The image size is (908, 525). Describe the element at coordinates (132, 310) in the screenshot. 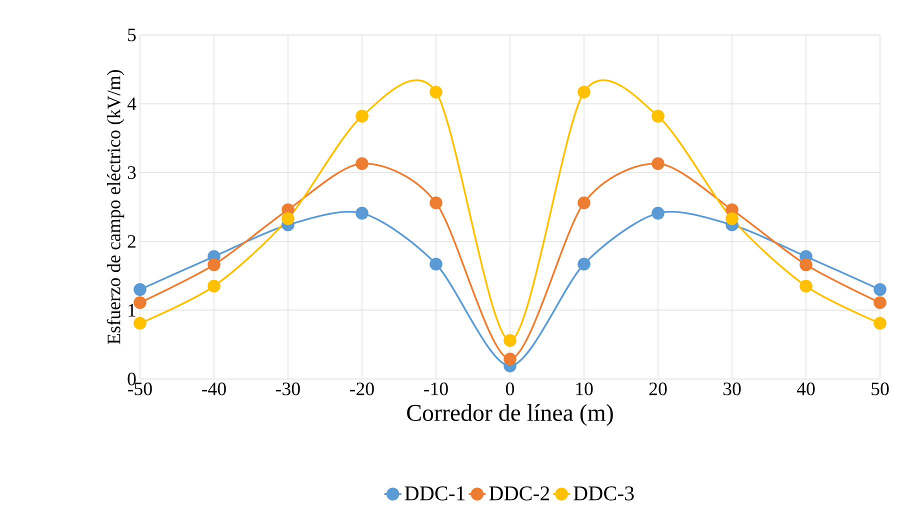

I see `y-tick-label: 1` at that location.